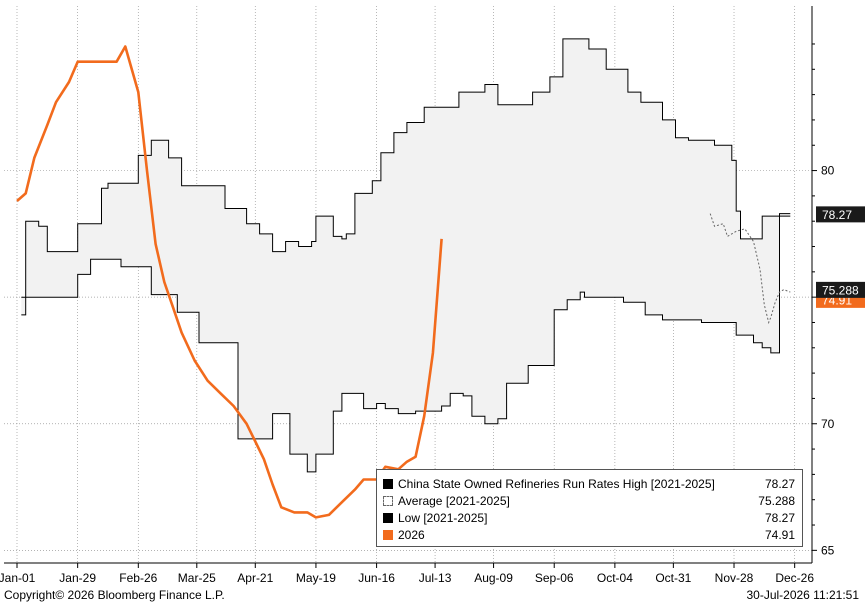  Describe the element at coordinates (802, 595) in the screenshot. I see `timestamp-text: 30-Jul-2026 11:21:51` at that location.